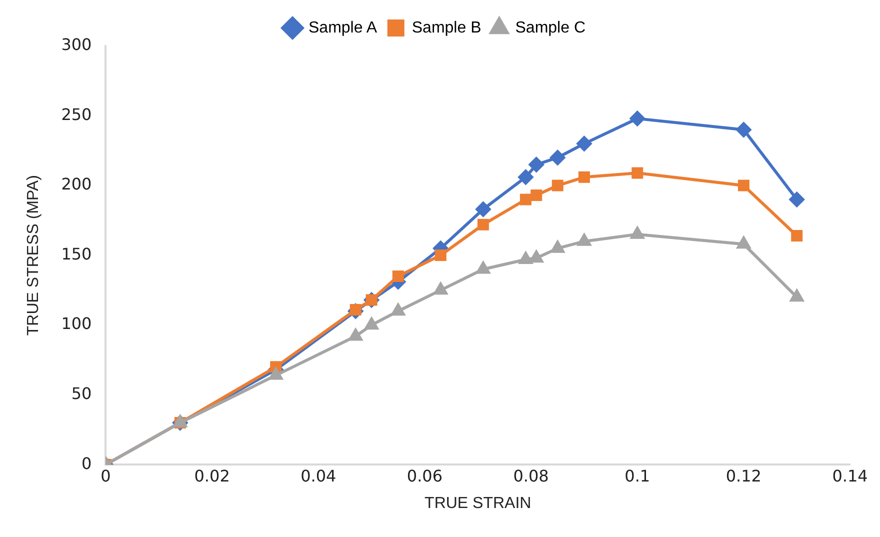 This screenshot has width=880, height=537. What do you see at coordinates (744, 476) in the screenshot?
I see `x-tick-label: 0.12` at bounding box center [744, 476].